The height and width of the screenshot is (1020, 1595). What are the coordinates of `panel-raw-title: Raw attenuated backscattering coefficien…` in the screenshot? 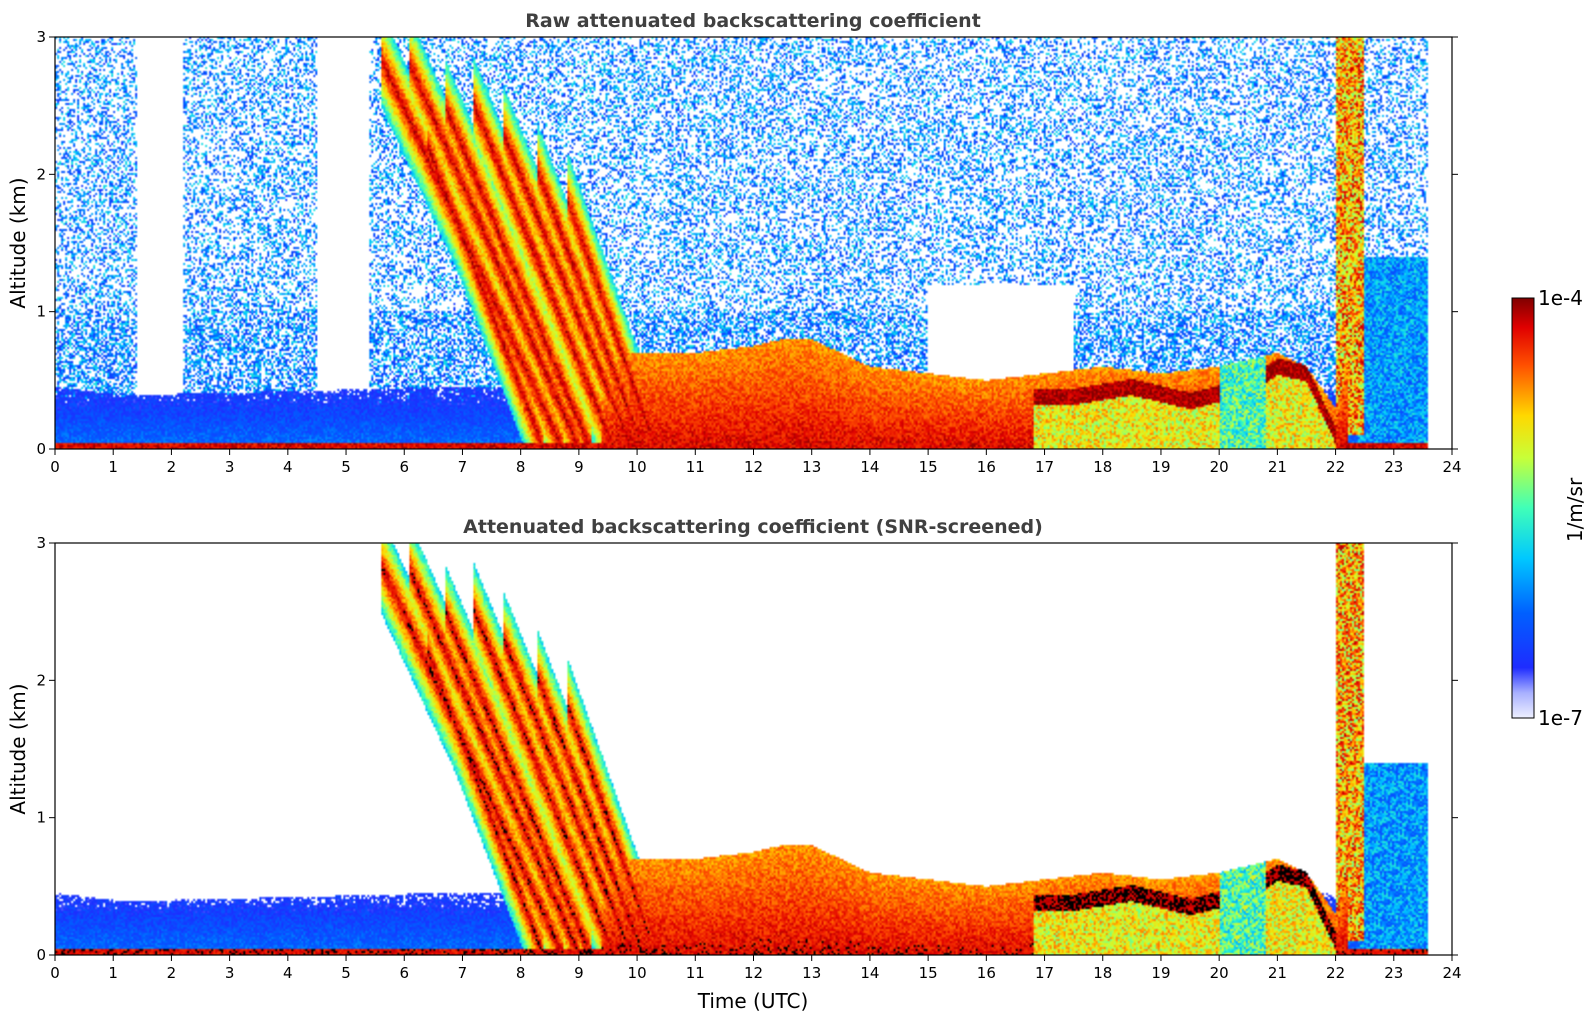 It's located at (753, 21).